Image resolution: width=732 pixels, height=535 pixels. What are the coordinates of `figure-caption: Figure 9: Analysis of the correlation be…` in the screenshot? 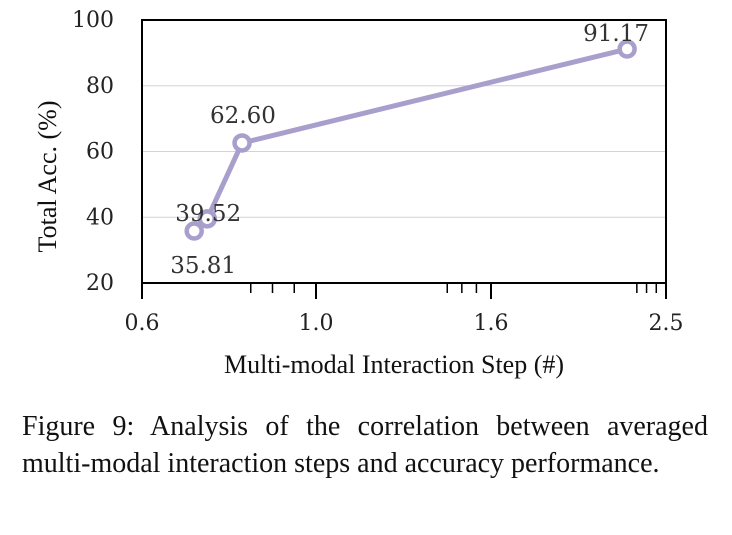 It's located at (365, 445).